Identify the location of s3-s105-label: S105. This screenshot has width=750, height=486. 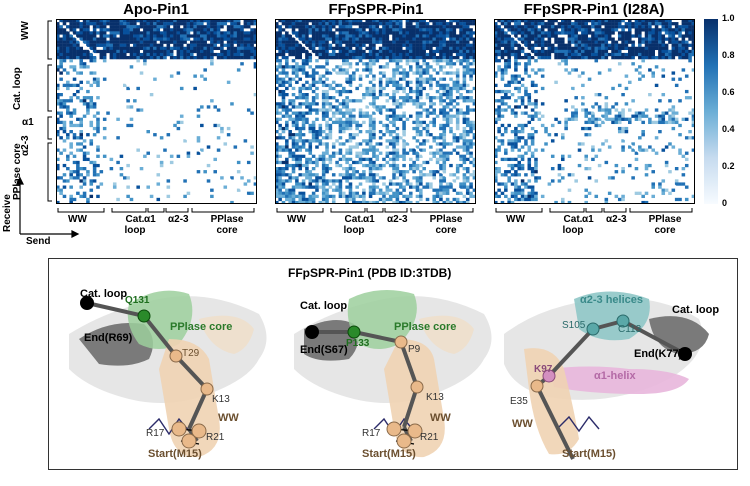
(574, 325).